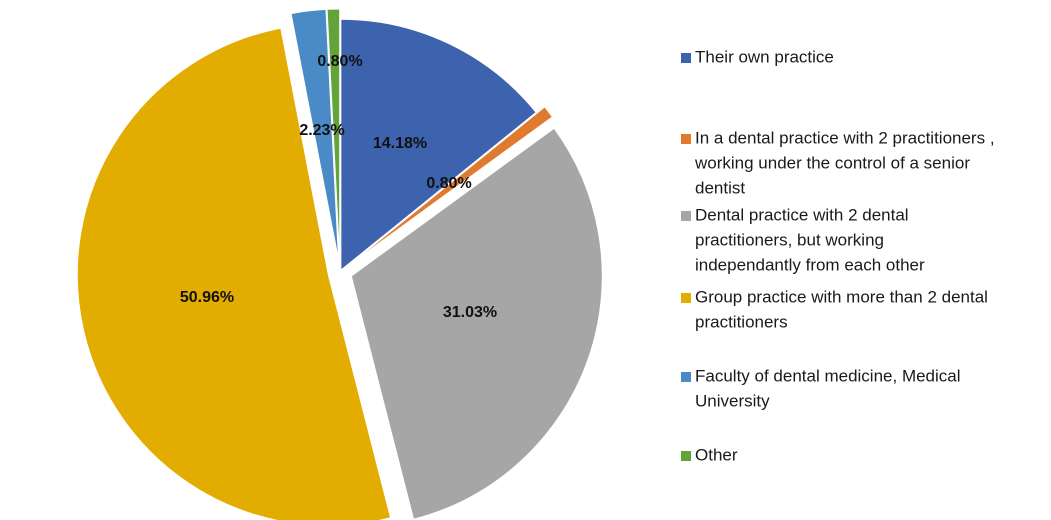  What do you see at coordinates (802, 214) in the screenshot?
I see `legend-label-3-line-1: Dental practice with 2 dental` at bounding box center [802, 214].